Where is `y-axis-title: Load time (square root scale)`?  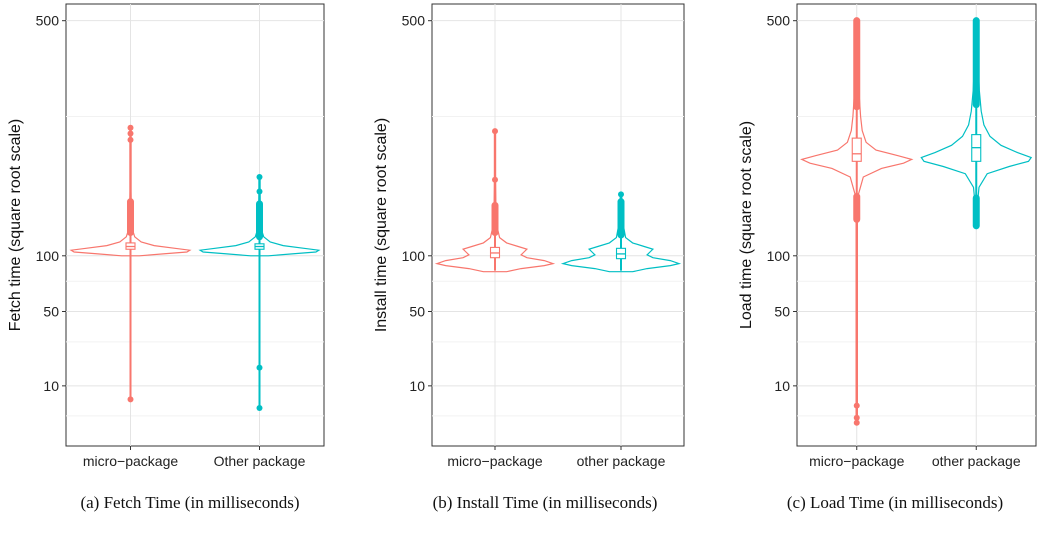
y-axis-title: Load time (square root scale) is located at coordinates (746, 225).